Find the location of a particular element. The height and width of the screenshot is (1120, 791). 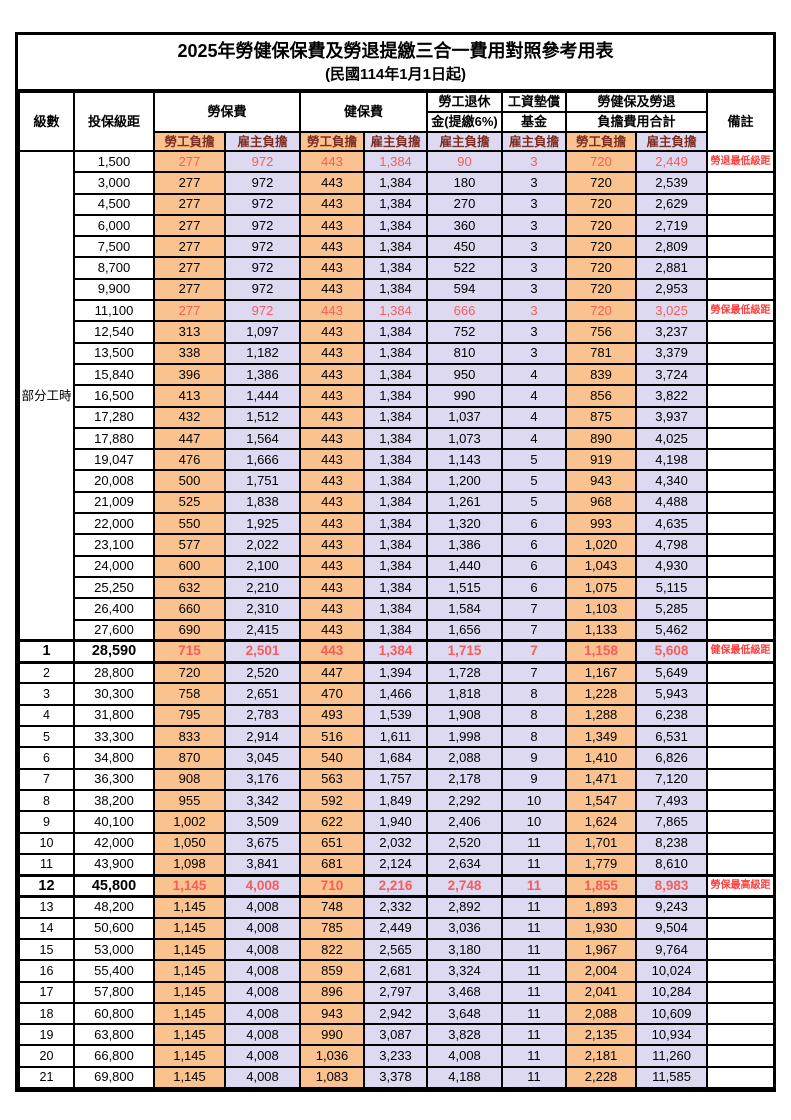

table-row: 3 30,300 758 2,651 470 1,466 1,818 8 1,228 5,943 is located at coordinates (397, 694).